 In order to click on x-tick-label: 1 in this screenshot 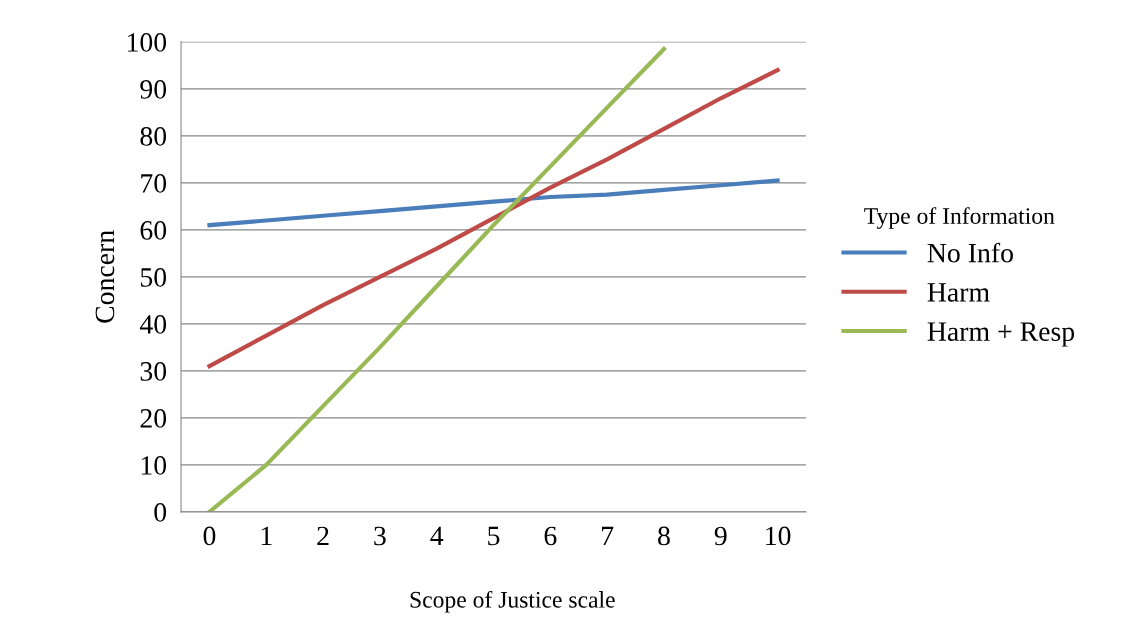, I will do `click(266, 536)`.